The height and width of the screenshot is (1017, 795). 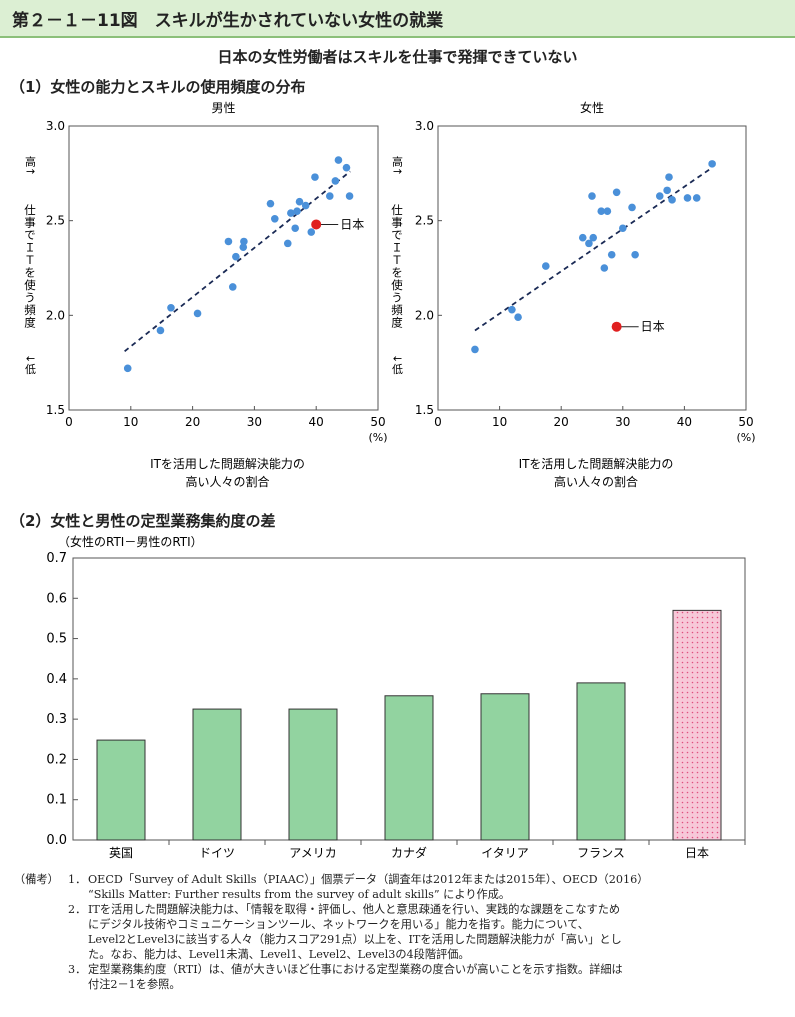 I want to click on female-x-tick-label: 50, so click(x=745, y=422).